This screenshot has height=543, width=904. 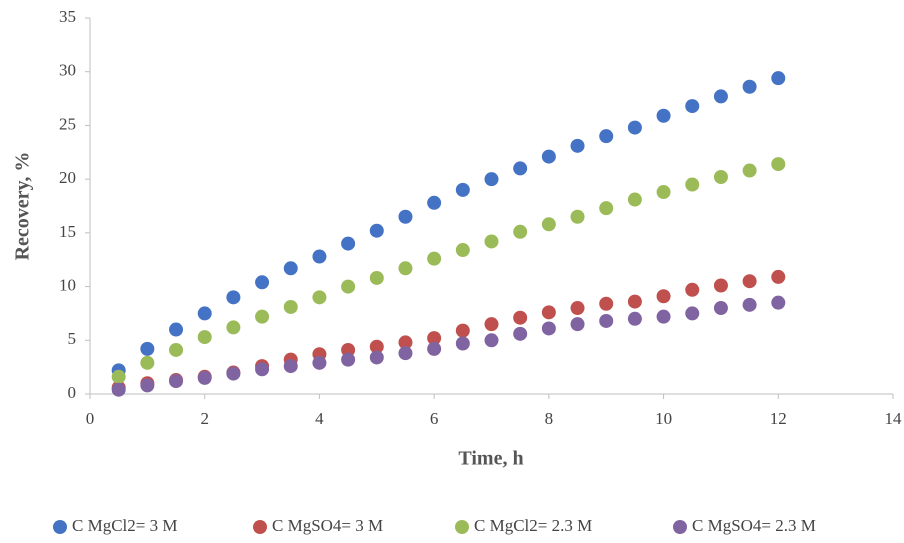 What do you see at coordinates (204, 418) in the screenshot?
I see `x-tick-label: 2` at bounding box center [204, 418].